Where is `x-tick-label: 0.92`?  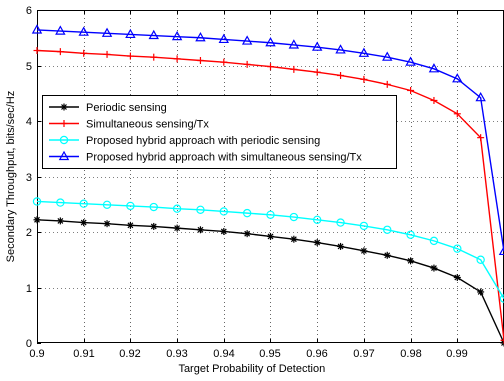
x-tick-label: 0.92 is located at coordinates (129, 354).